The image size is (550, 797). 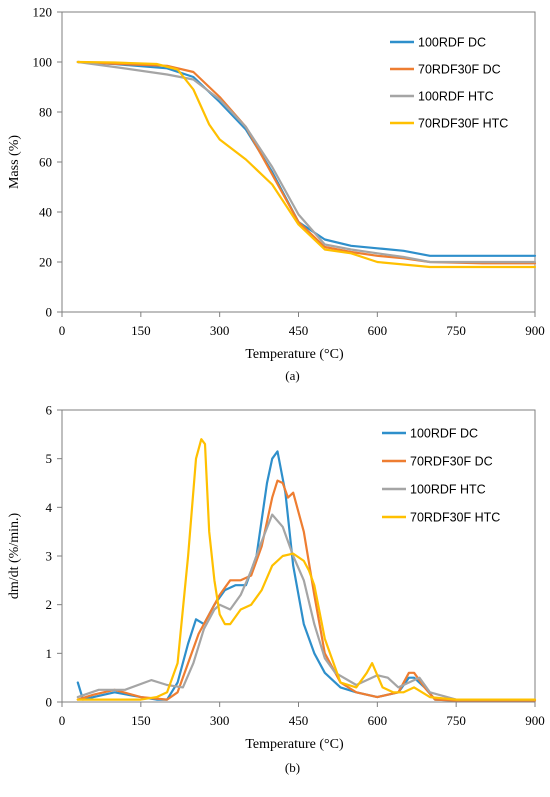 I want to click on y-tick-label: 40, so click(x=45, y=212).